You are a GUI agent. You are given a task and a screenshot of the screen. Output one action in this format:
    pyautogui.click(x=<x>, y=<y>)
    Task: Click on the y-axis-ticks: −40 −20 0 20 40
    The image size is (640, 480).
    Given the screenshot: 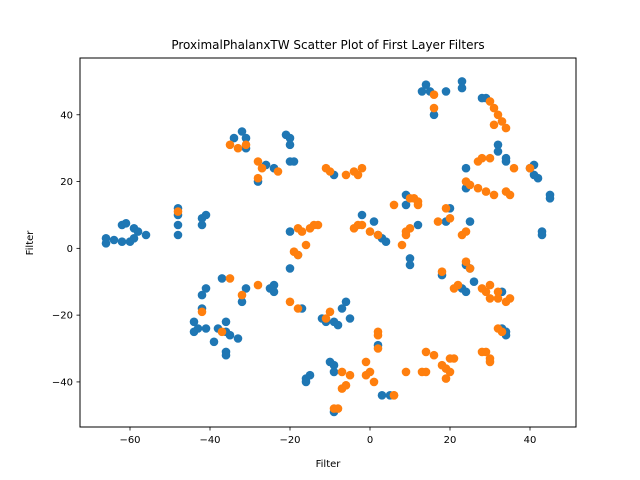 What is the action you would take?
    pyautogui.click(x=66, y=249)
    